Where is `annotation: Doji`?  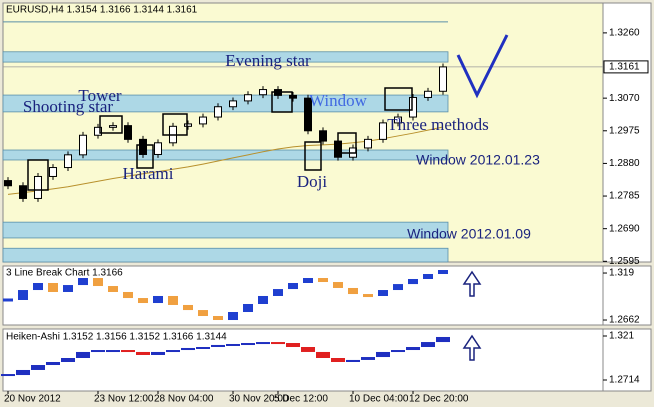
annotation: Doji is located at coordinates (312, 181).